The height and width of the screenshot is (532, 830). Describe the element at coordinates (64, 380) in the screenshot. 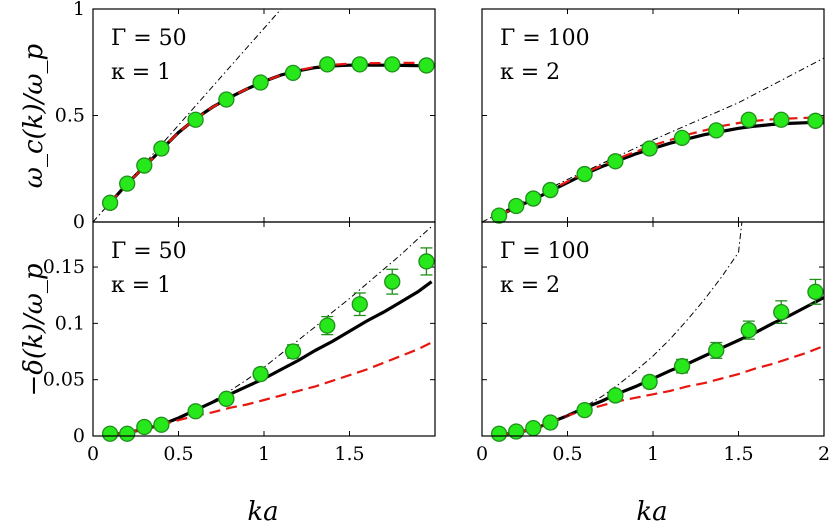

I see `y-tick-label: 0.05` at that location.